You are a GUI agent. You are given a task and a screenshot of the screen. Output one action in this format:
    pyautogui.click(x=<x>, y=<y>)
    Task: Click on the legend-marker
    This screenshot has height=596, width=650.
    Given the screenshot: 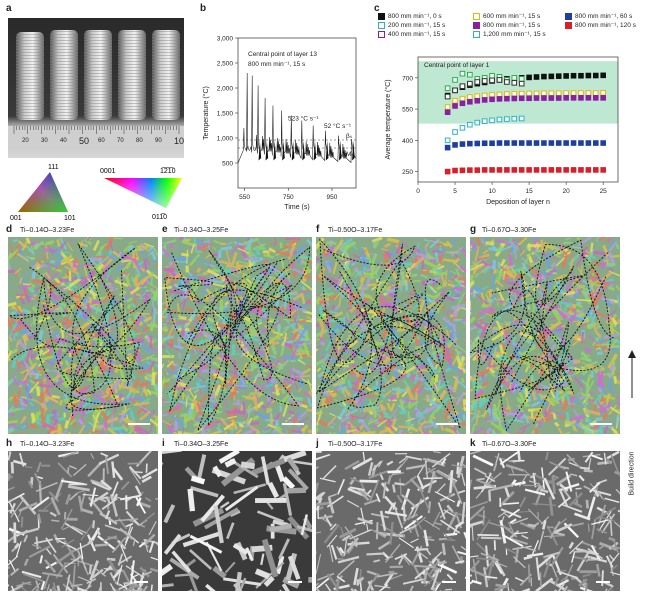 What is the action you would take?
    pyautogui.click(x=476, y=34)
    